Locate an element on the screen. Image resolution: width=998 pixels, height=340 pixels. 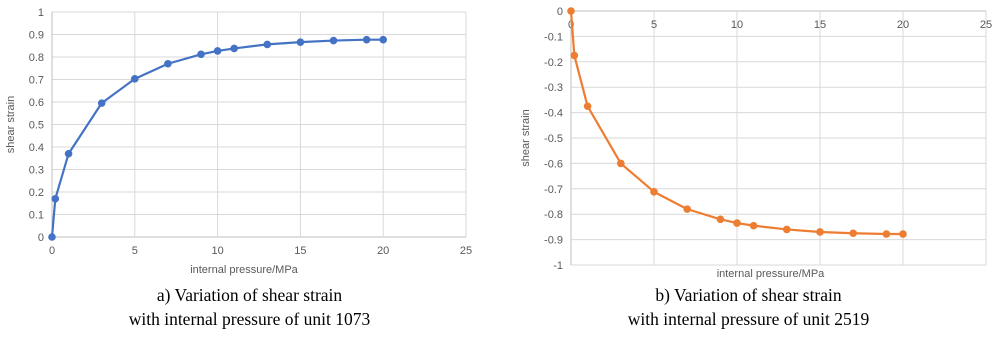
chart-b-yaxis-label: shear strain is located at coordinates (526, 137).